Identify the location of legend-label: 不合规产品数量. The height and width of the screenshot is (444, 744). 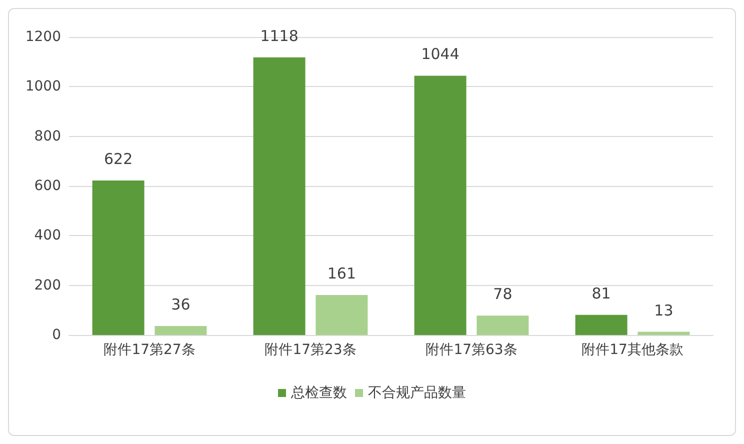
(417, 393).